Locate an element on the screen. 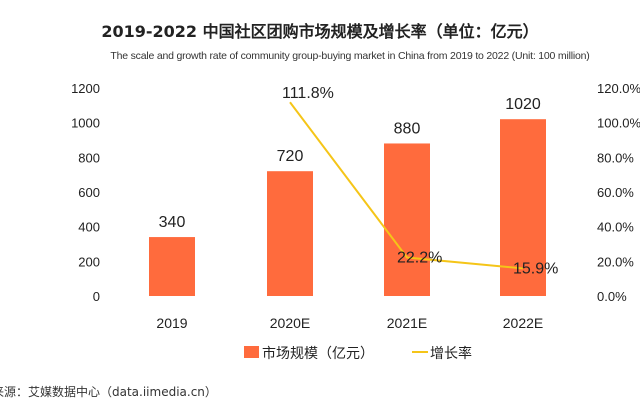  y2-tick-label: 40.0% is located at coordinates (615, 227).